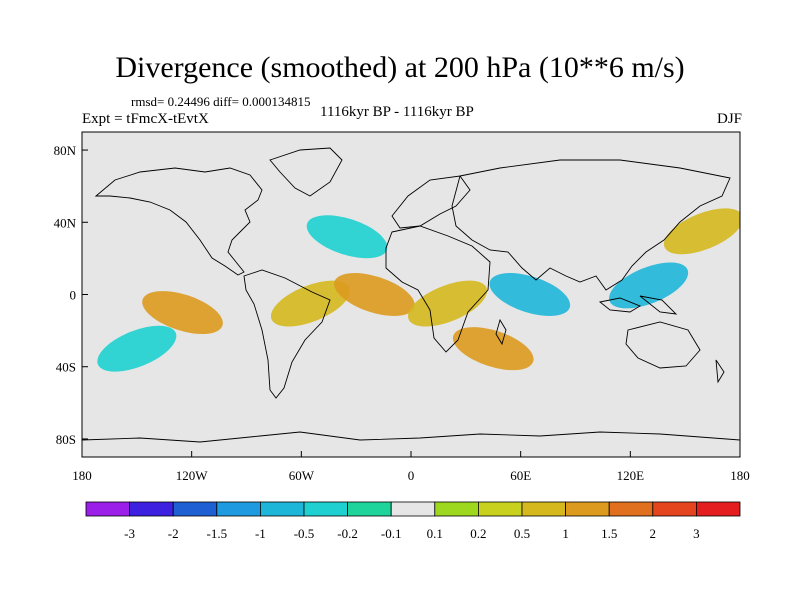 The image size is (800, 600). I want to click on colorbar-label: 1, so click(565, 533).